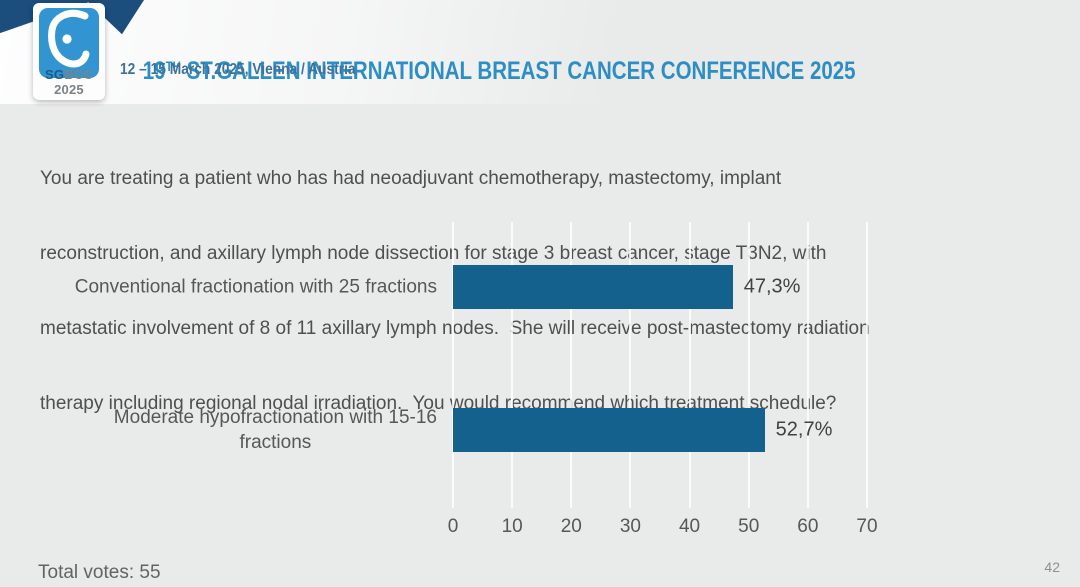  What do you see at coordinates (772, 286) in the screenshot?
I see `bar-value-label: 47,3%` at bounding box center [772, 286].